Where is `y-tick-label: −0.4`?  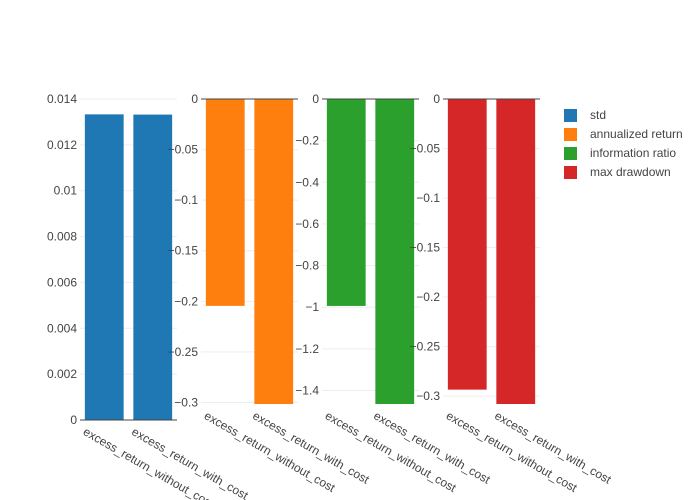
y-tick-label: −0.4 is located at coordinates (307, 182).